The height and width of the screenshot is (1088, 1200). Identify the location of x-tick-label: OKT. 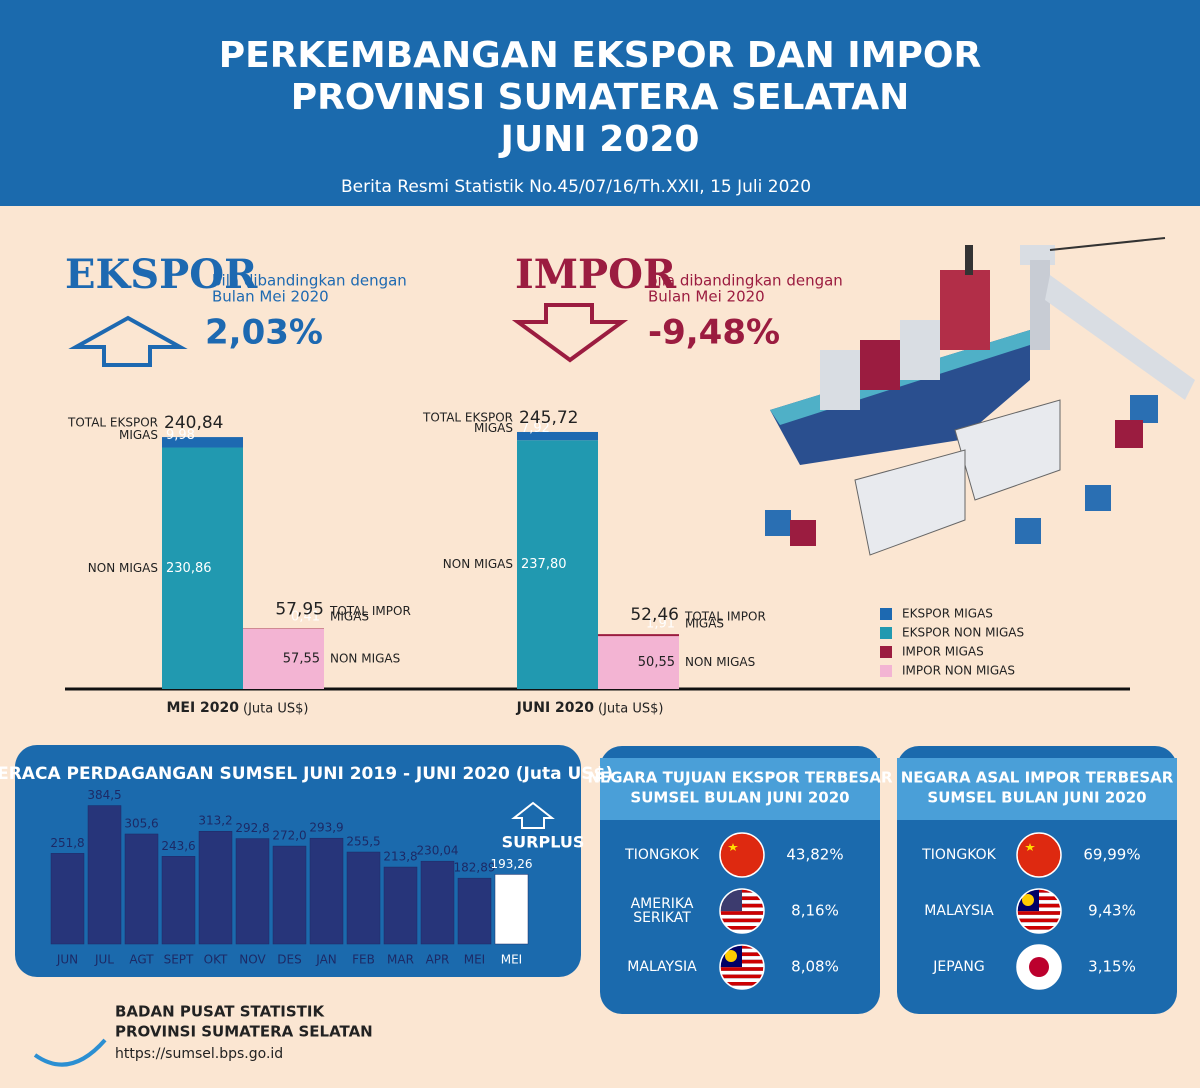
(216, 960).